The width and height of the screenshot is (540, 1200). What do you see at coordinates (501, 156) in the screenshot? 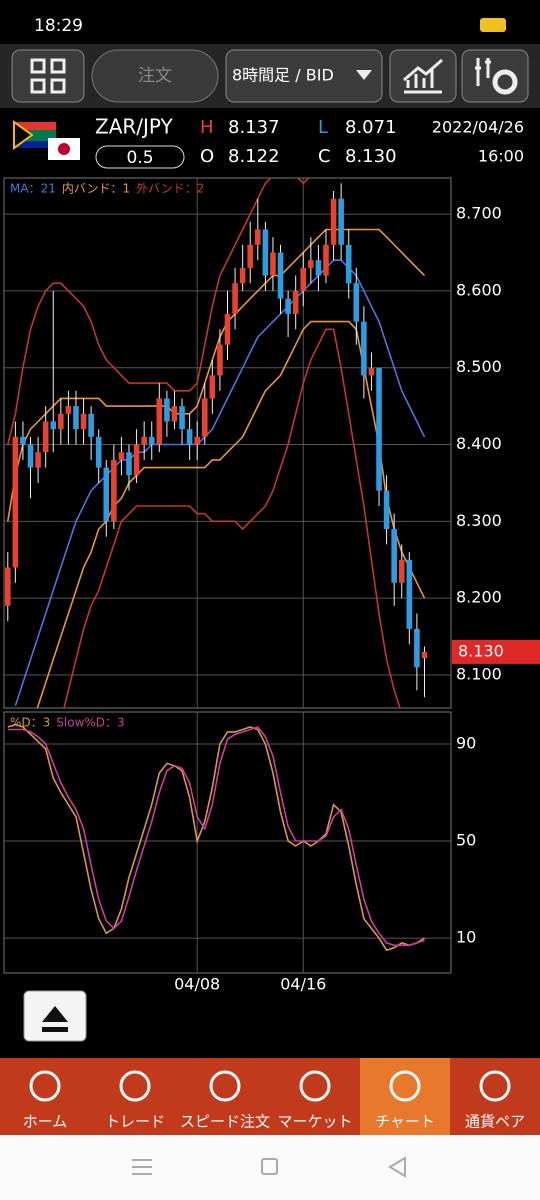
I see `time: 16:00` at bounding box center [501, 156].